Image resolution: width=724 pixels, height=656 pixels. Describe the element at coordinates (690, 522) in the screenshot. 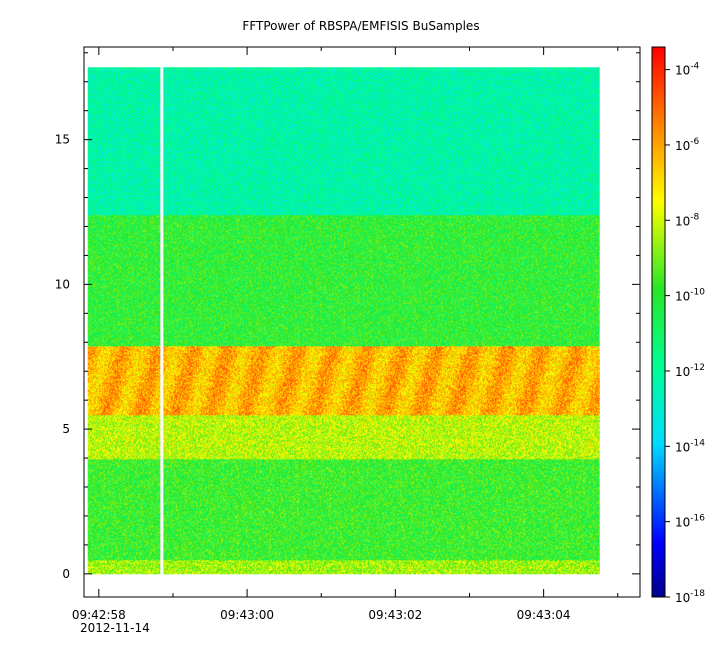

I see `colorbar-tick-label: 10⁻¹⁶` at that location.